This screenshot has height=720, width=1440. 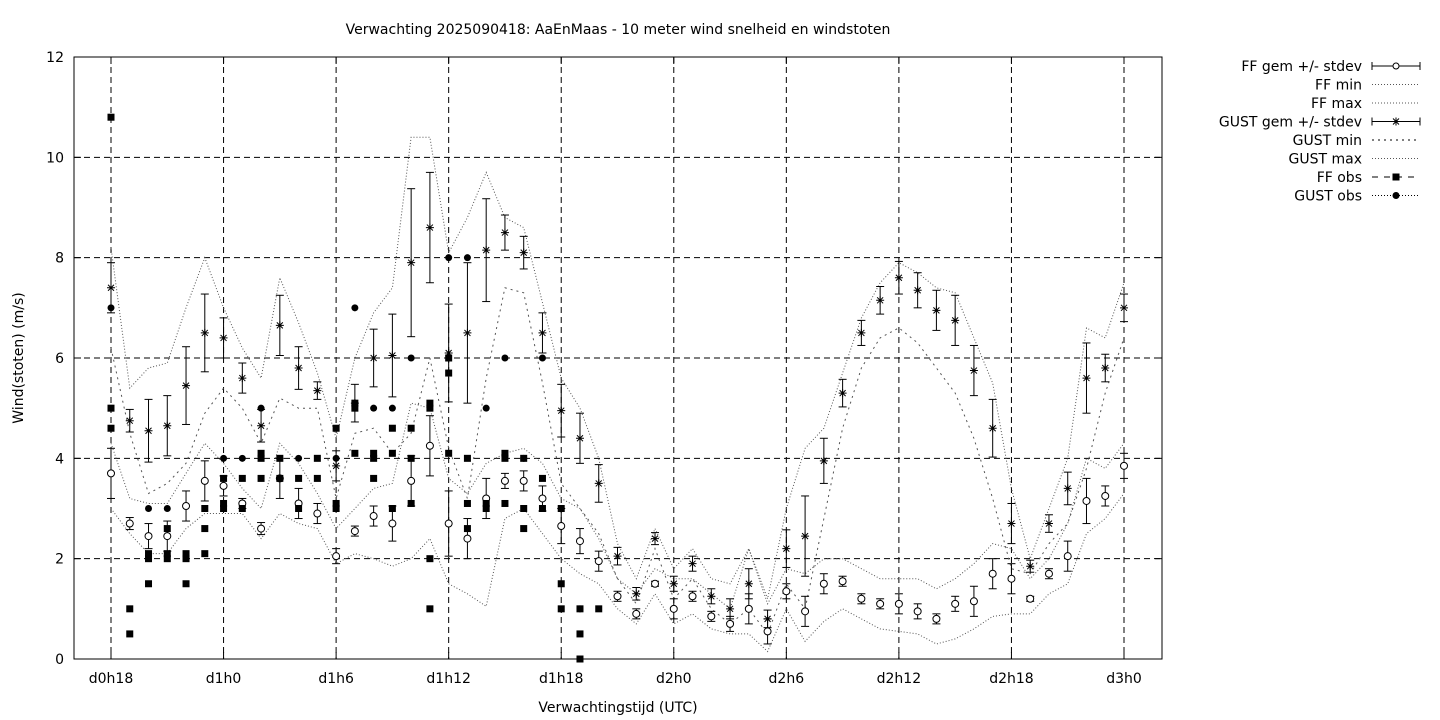 What do you see at coordinates (55, 58) in the screenshot?
I see `y-tick-label: 12` at bounding box center [55, 58].